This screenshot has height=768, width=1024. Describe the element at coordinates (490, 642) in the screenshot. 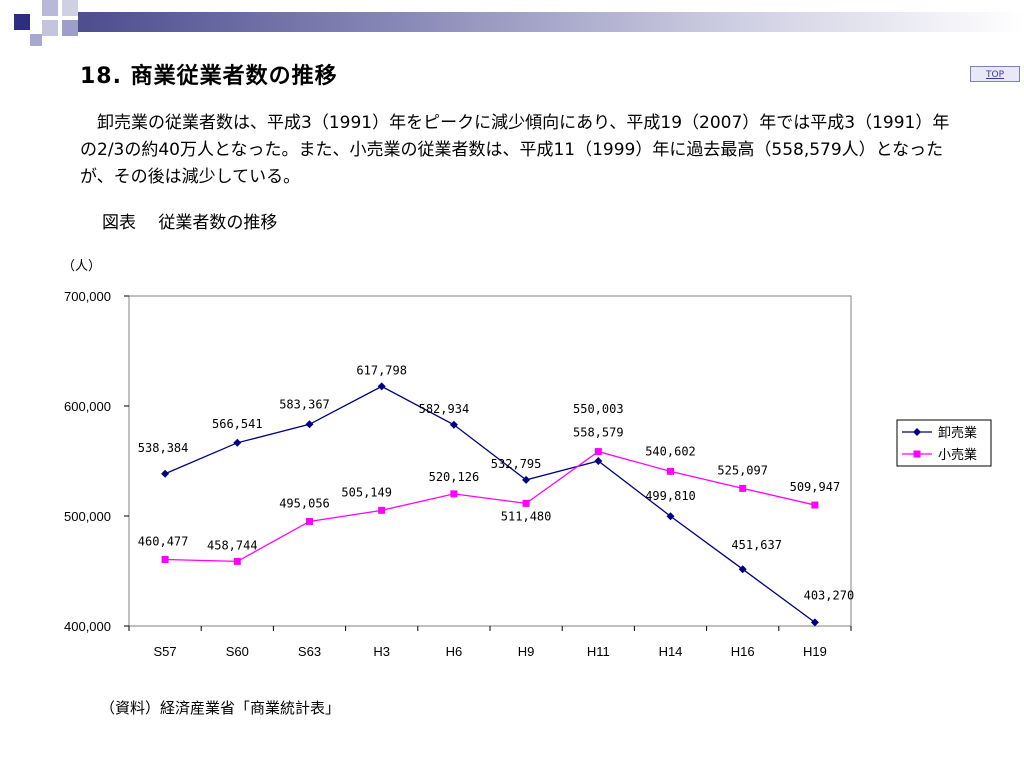

I see `x-axis: S57 S60 S63 H3 H6 H9 H11 H14 H16 H19` at that location.